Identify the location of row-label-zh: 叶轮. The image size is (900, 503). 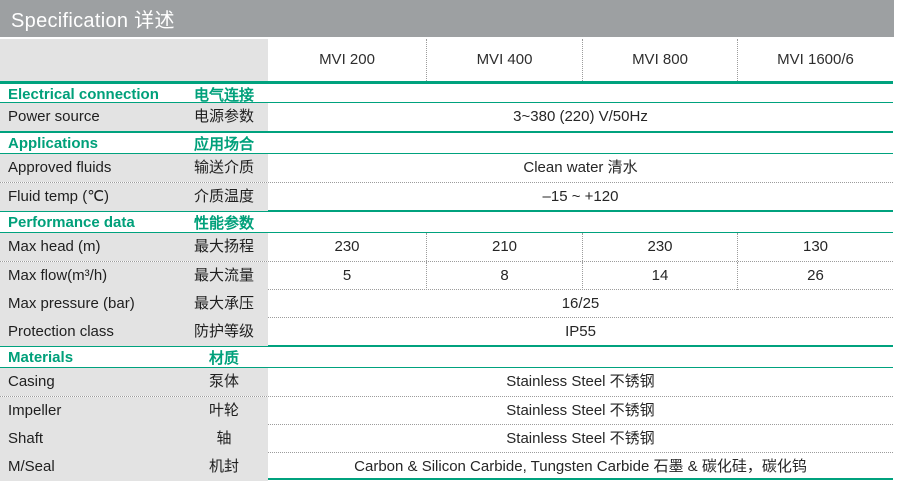
(224, 411).